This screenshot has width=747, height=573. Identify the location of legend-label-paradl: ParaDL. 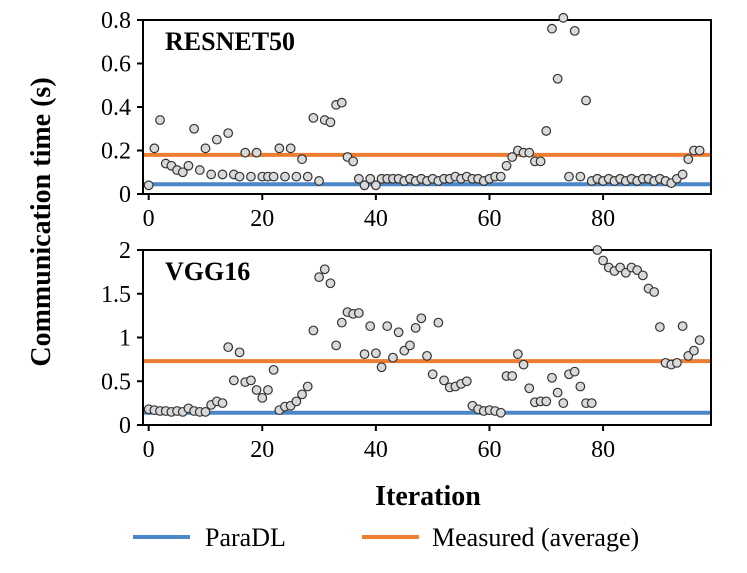
(245, 537).